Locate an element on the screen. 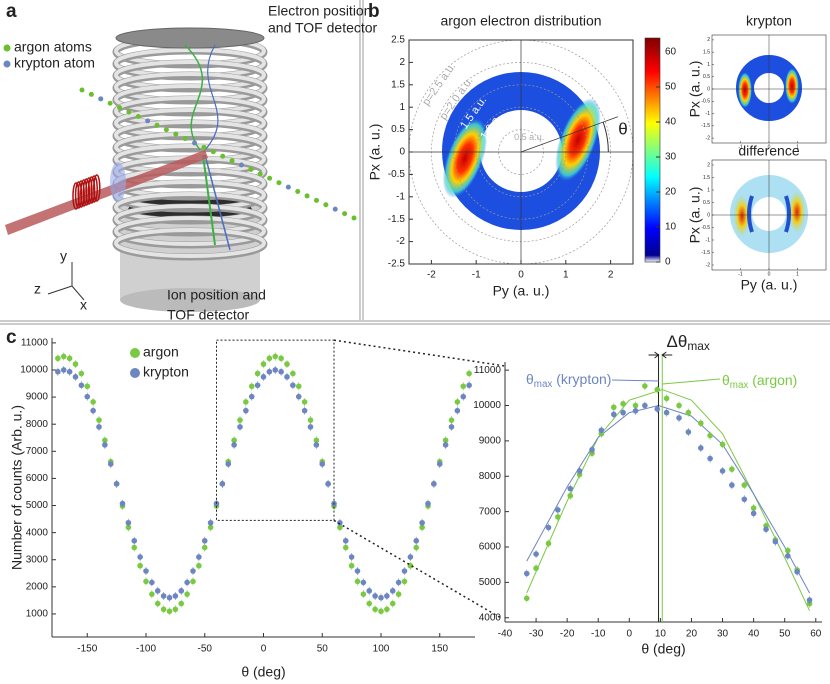 This screenshot has width=830, height=684. y-tick-label: 6000 is located at coordinates (490, 547).